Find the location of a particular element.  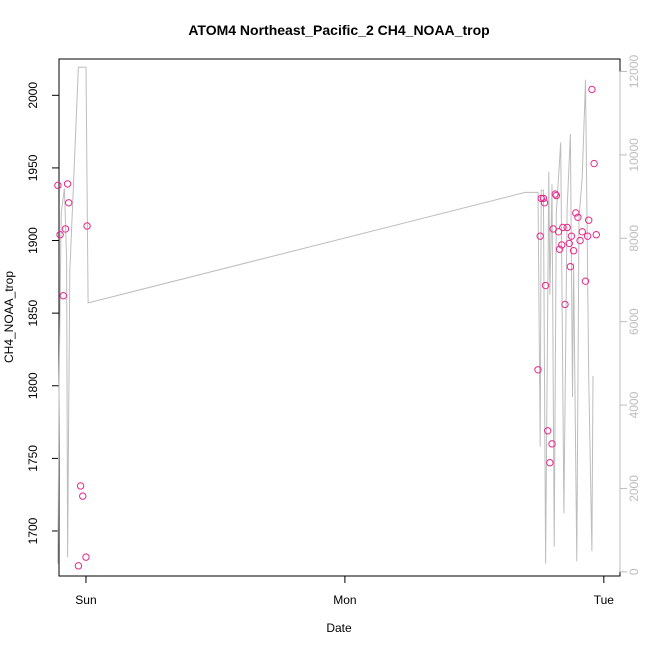

y2-tick-label: 10000 is located at coordinates (634, 155).